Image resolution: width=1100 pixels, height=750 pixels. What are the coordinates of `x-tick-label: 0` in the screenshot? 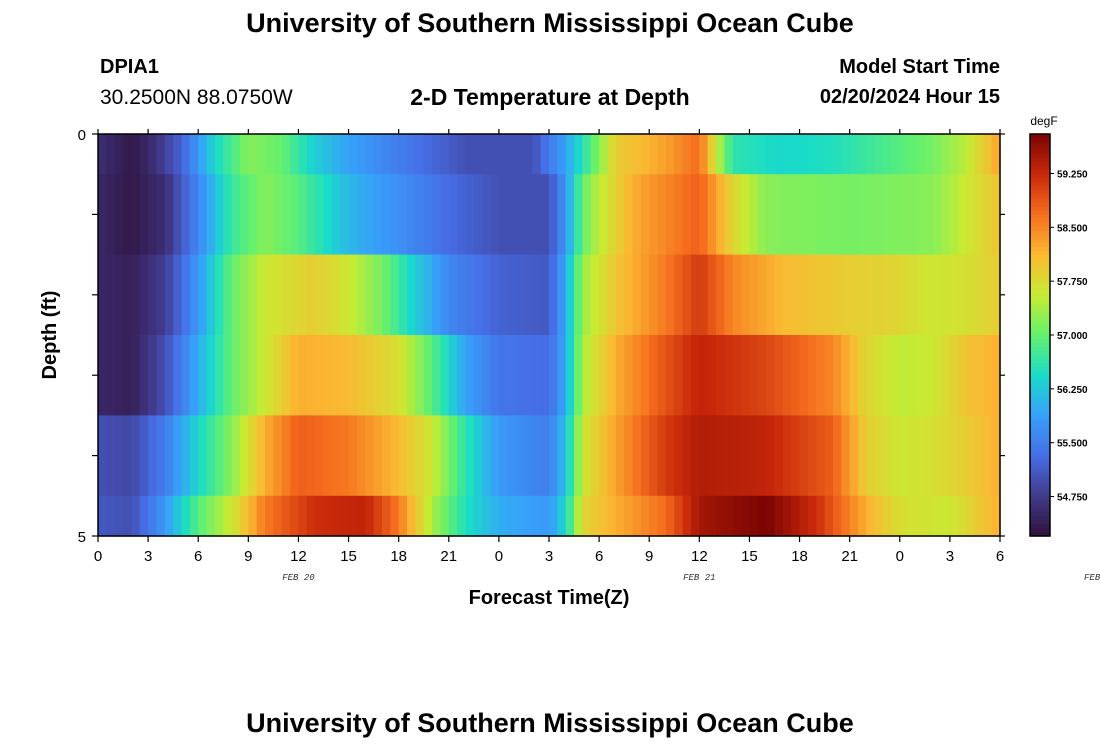 It's located at (900, 556).